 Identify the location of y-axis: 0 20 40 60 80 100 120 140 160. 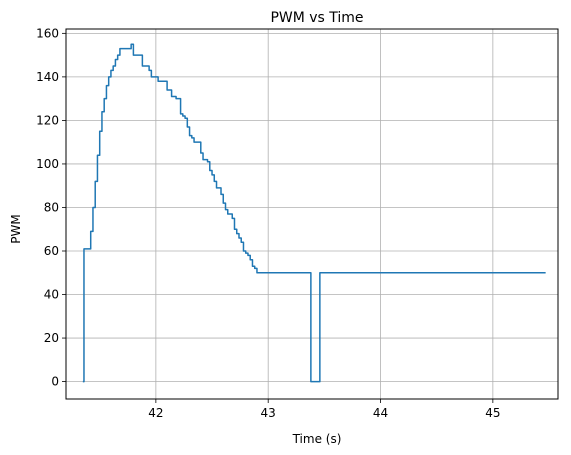
(51, 207).